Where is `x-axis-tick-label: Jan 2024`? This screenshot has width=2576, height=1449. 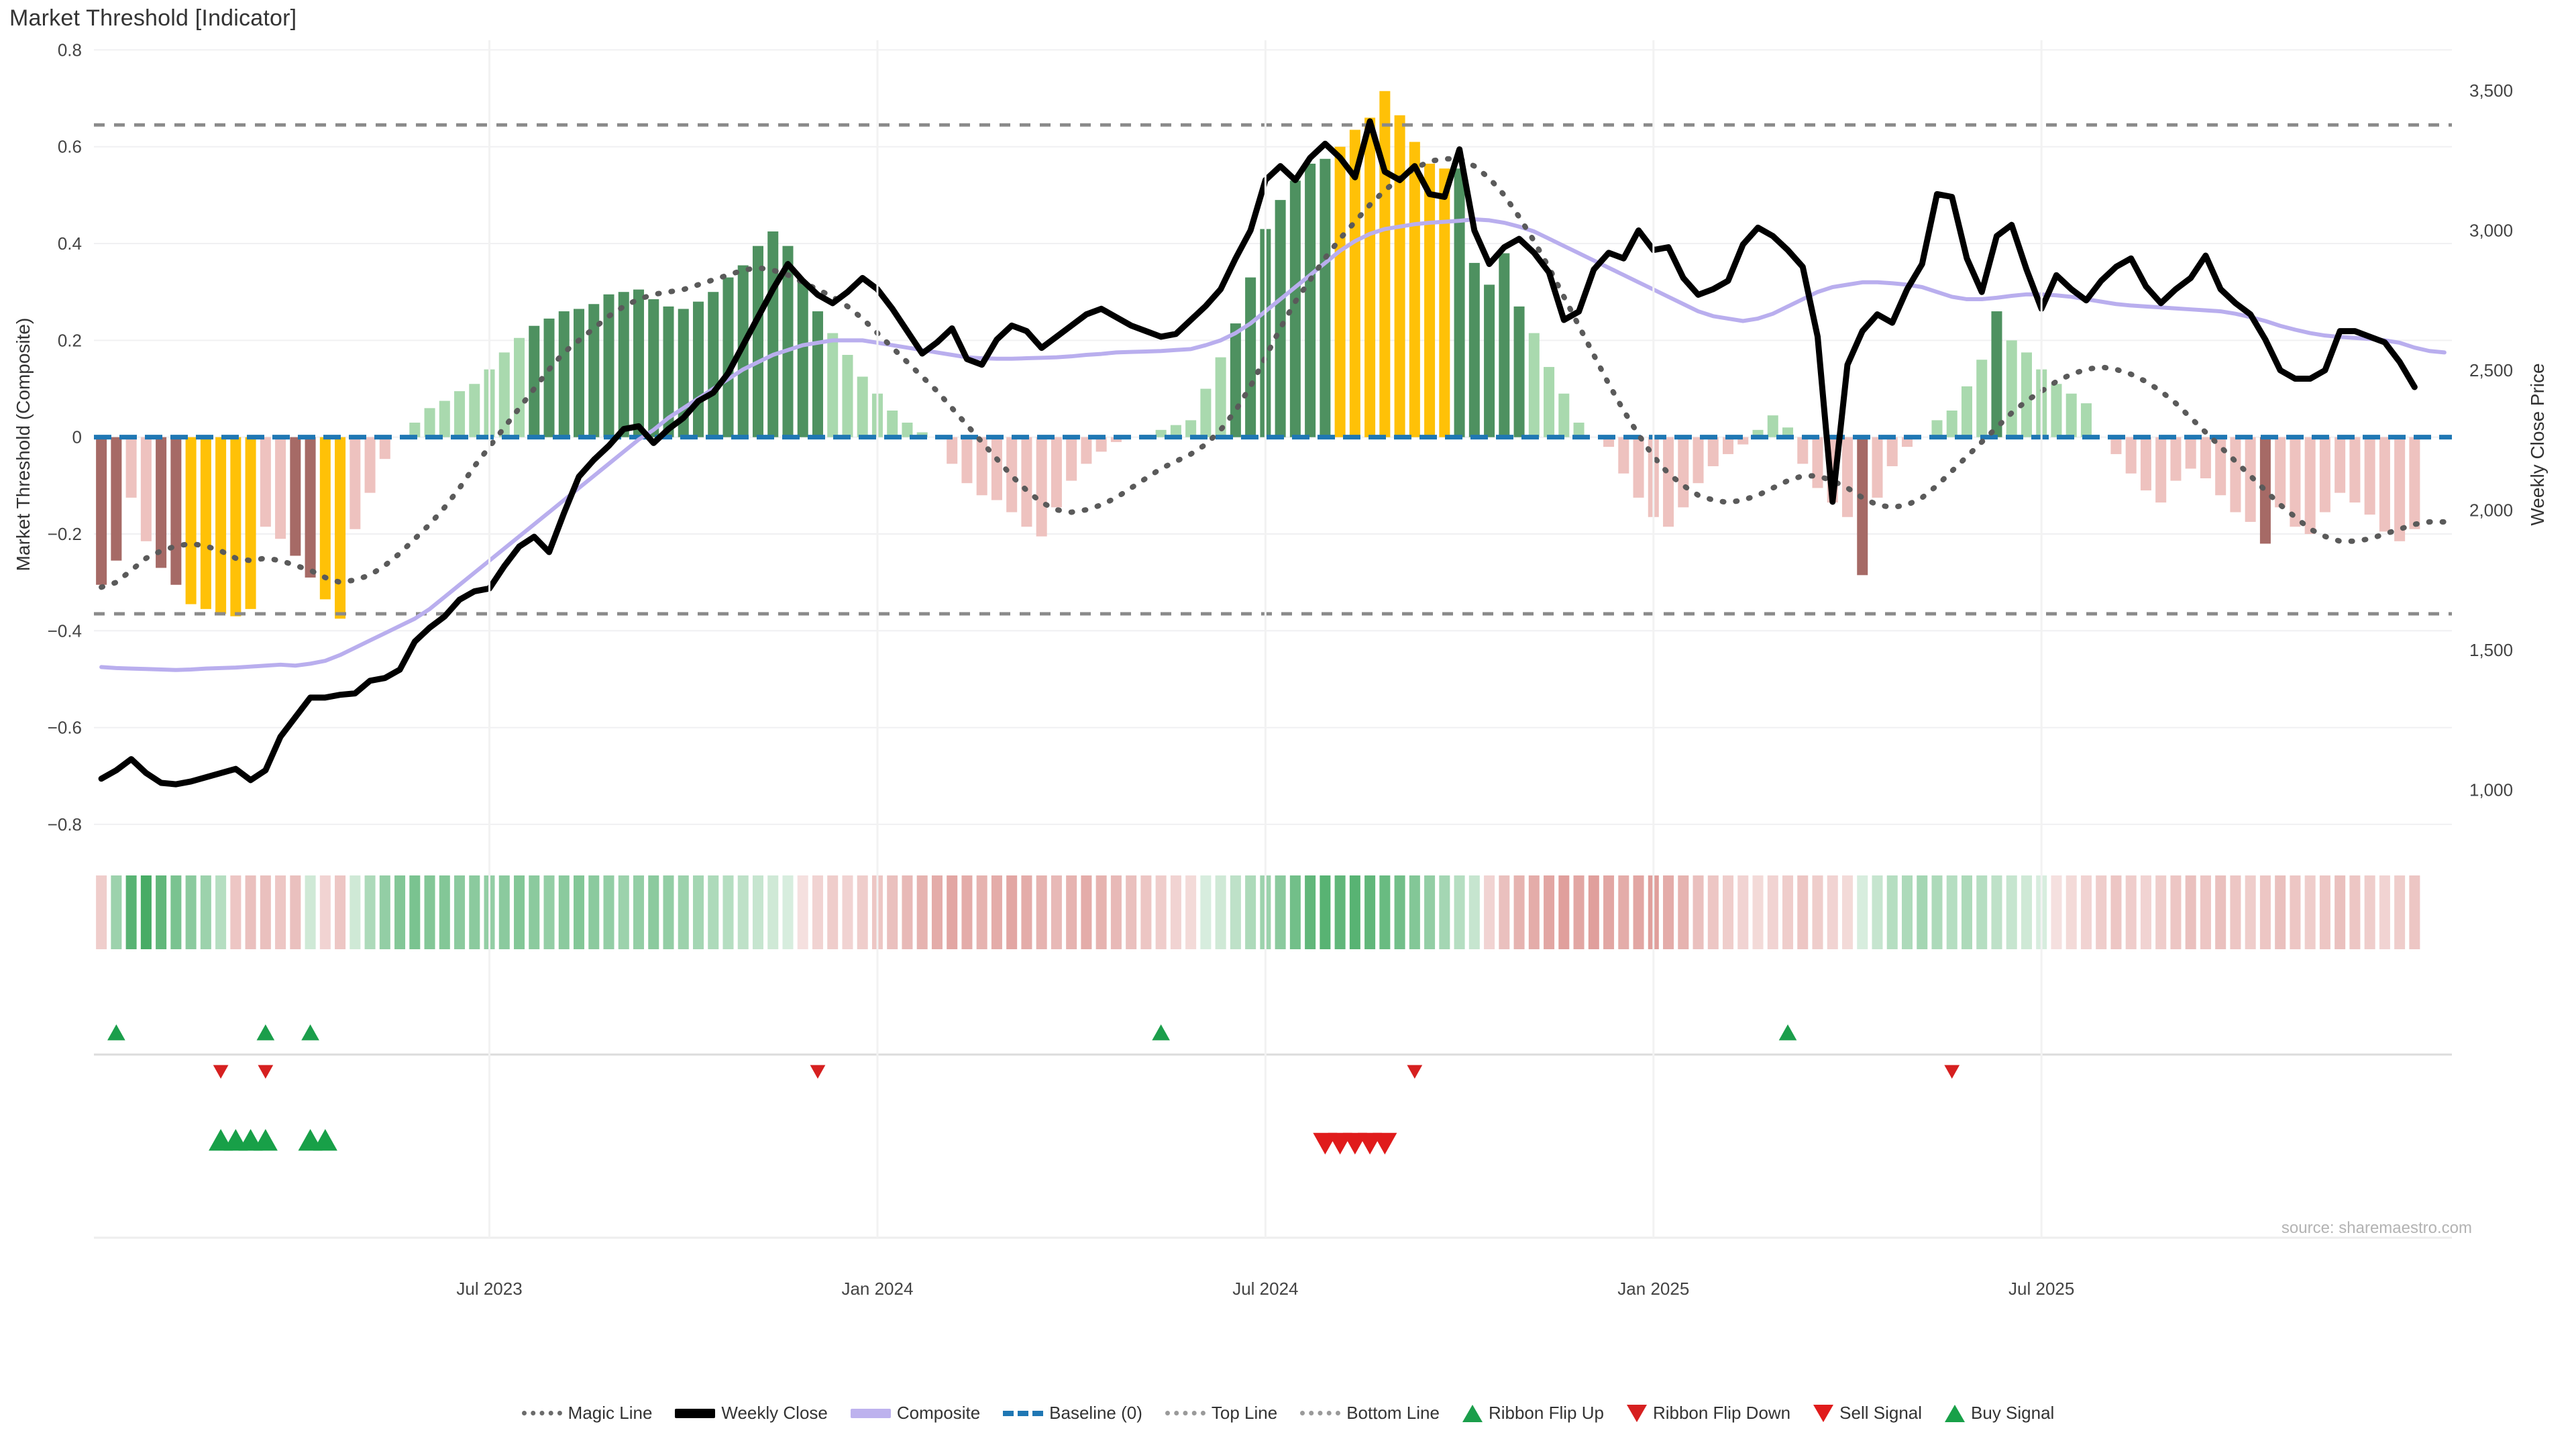 x-axis-tick-label: Jan 2024 is located at coordinates (877, 1289).